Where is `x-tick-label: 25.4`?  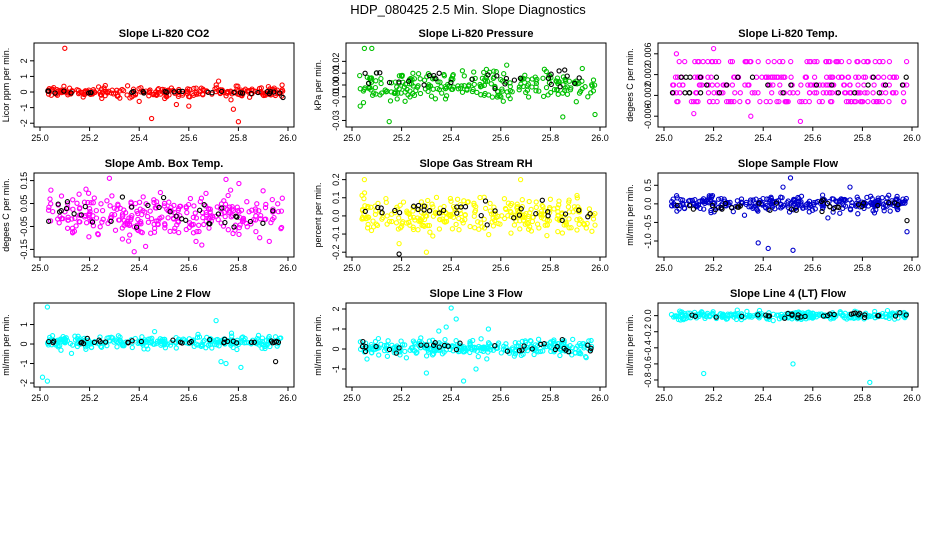 x-tick-label: 25.4 is located at coordinates (139, 398).